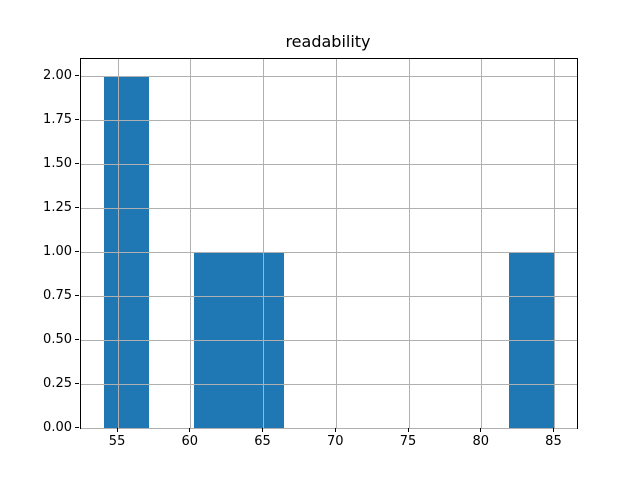 The width and height of the screenshot is (640, 480). What do you see at coordinates (57, 427) in the screenshot?
I see `y-tick-label: 0.00` at bounding box center [57, 427].